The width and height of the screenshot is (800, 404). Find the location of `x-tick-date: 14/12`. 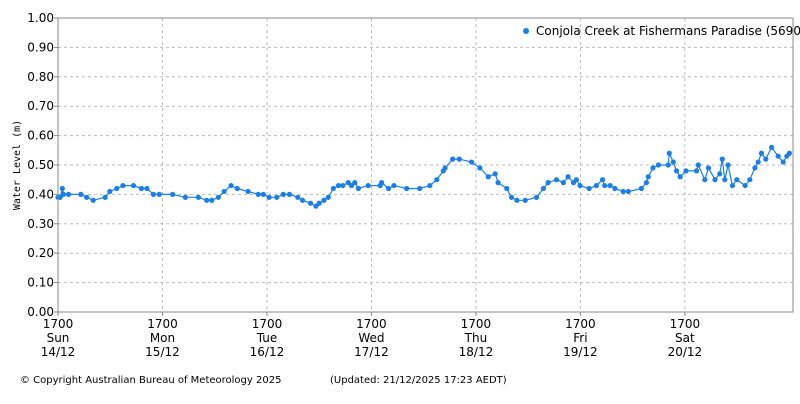

x-tick-date: 14/12 is located at coordinates (58, 352).